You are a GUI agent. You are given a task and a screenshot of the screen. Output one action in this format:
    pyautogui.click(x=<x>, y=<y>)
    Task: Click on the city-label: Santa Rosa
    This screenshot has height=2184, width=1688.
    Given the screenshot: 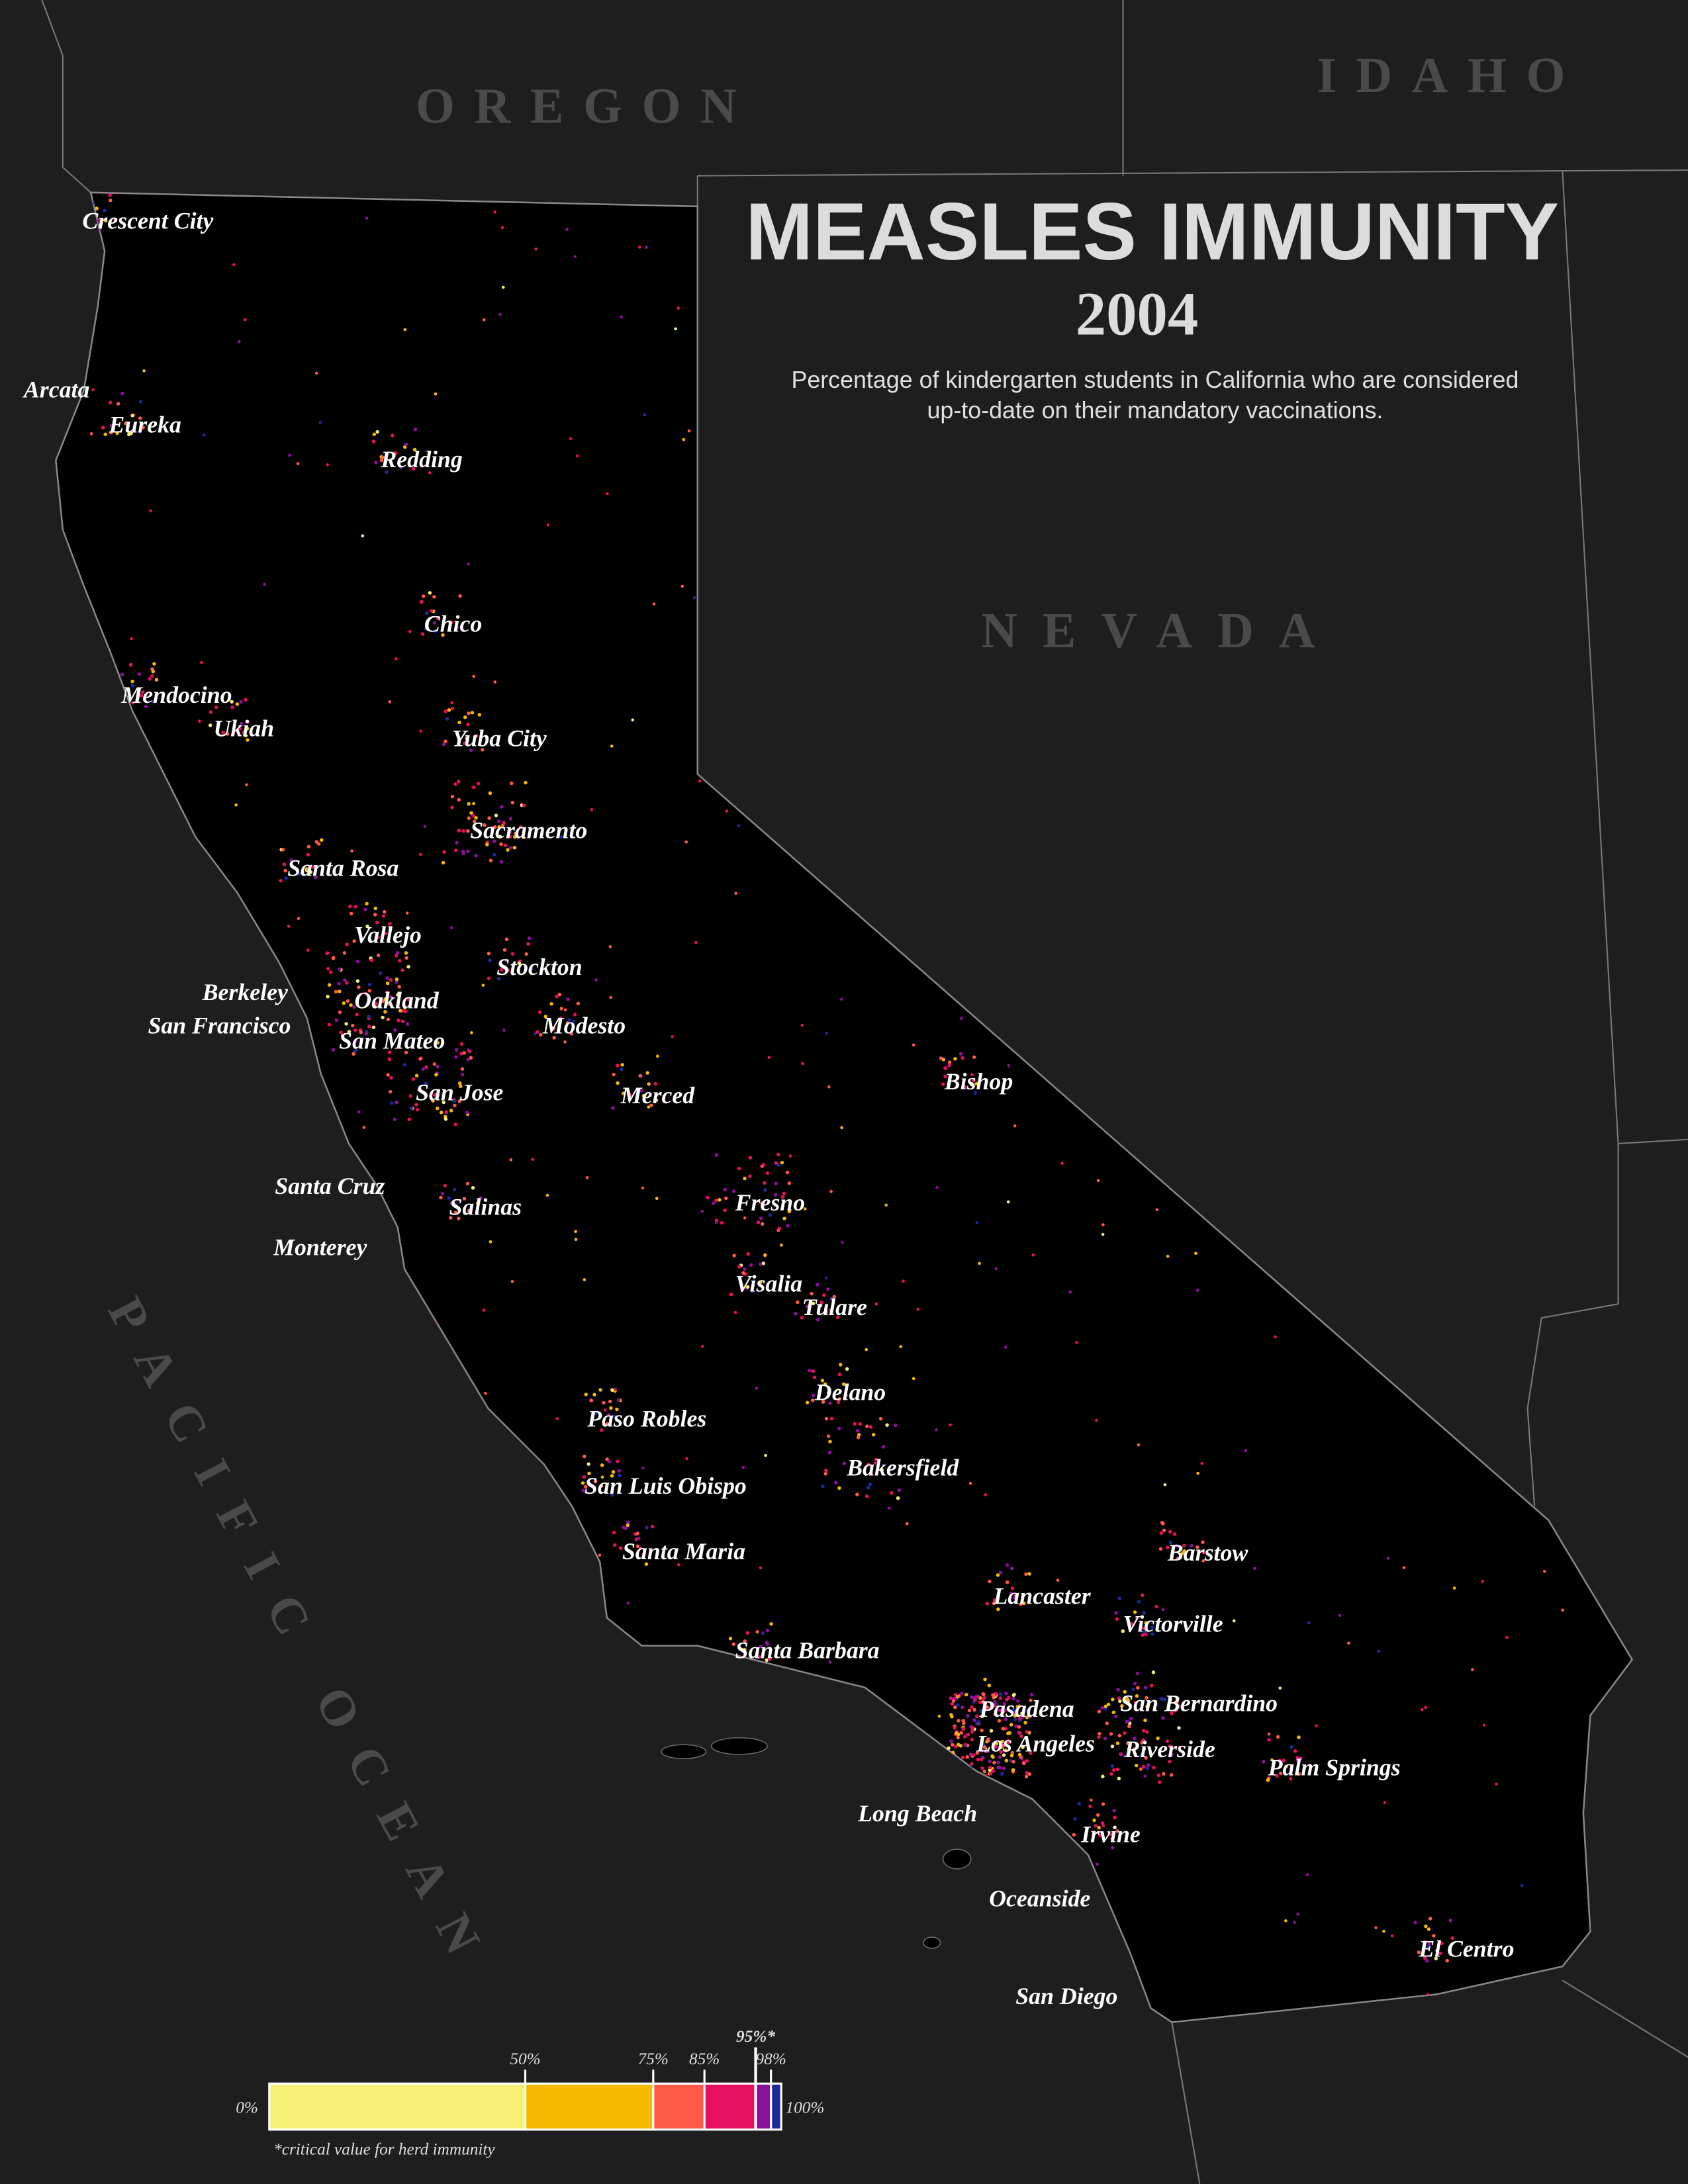 What is the action you would take?
    pyautogui.click(x=343, y=867)
    